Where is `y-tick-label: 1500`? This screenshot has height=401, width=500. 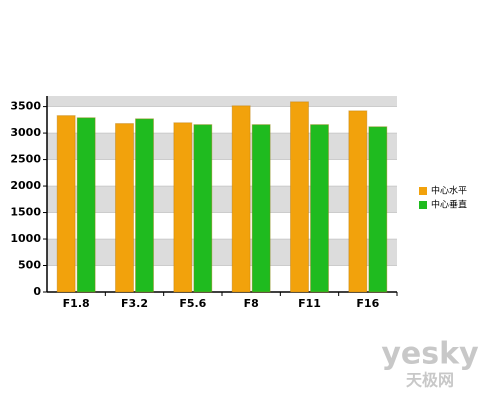 y-tick-label: 1500 is located at coordinates (25, 212).